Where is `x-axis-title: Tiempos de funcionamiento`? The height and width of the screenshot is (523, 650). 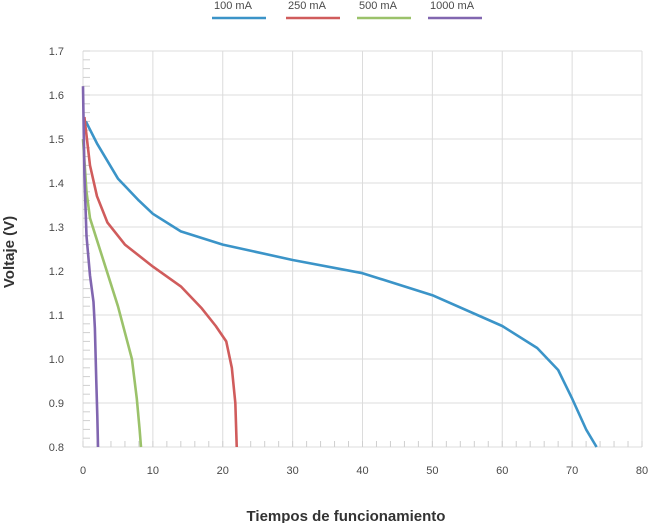 x-axis-title: Tiempos de funcionamiento is located at coordinates (346, 515).